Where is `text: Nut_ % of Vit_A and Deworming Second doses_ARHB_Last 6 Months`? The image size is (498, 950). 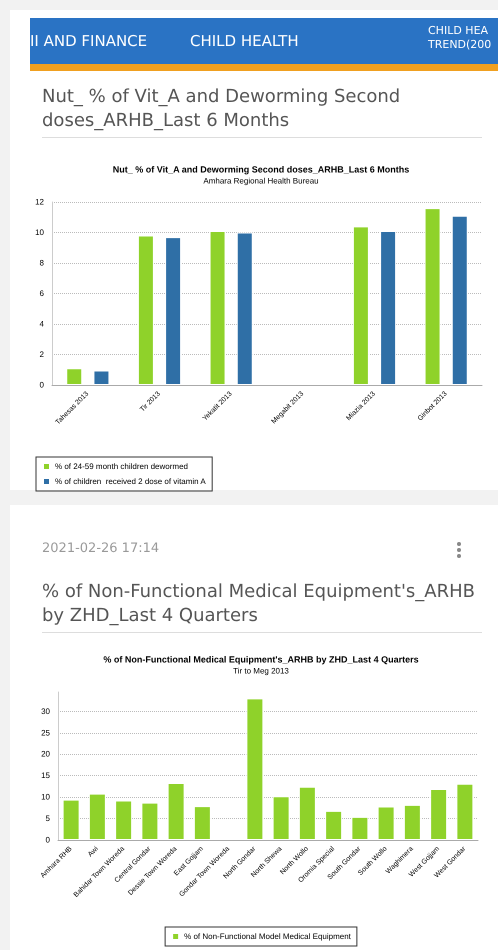
text: Nut_ % of Vit_A and Deworming Second doses_ARHB_Last 6 Months is located at coordinates (262, 111).